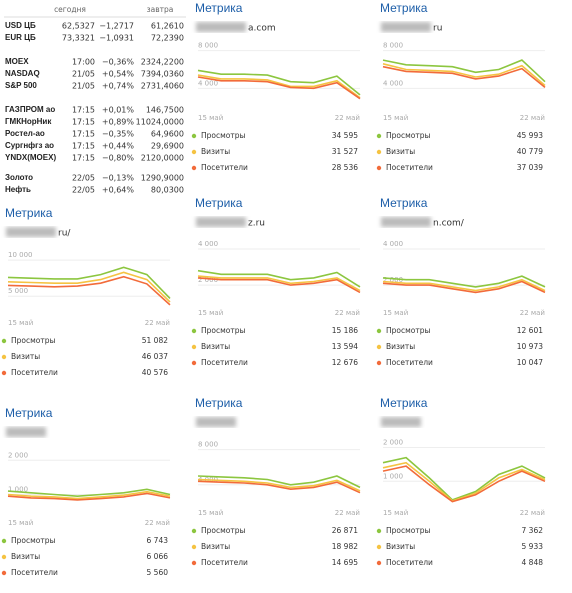 The width and height of the screenshot is (572, 593). Describe the element at coordinates (29, 145) in the screenshot. I see `quote-name: Сургнфгз ао` at that location.